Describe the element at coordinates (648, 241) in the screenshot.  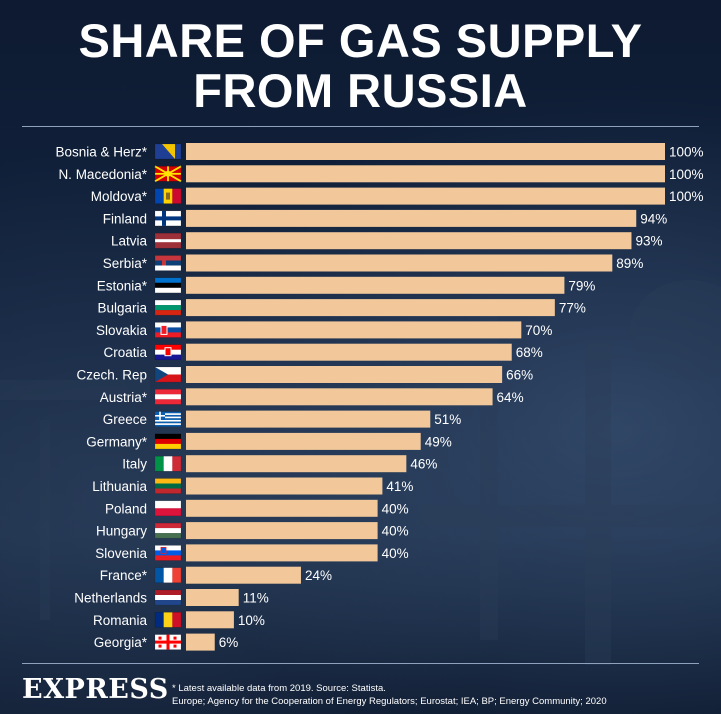
I see `value-label: 93%` at that location.